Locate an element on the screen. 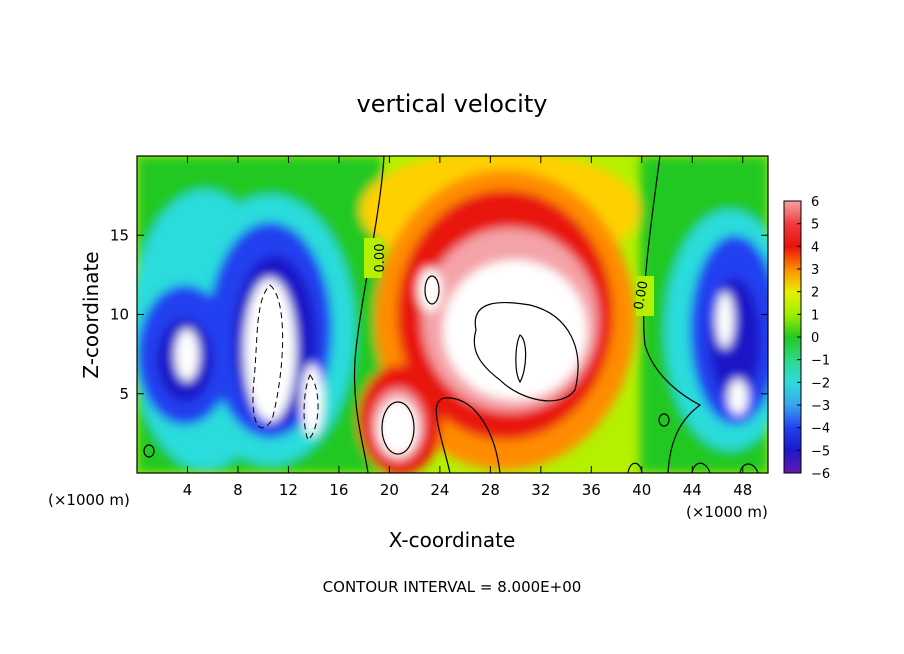  x-tick-label: 8 is located at coordinates (238, 490).